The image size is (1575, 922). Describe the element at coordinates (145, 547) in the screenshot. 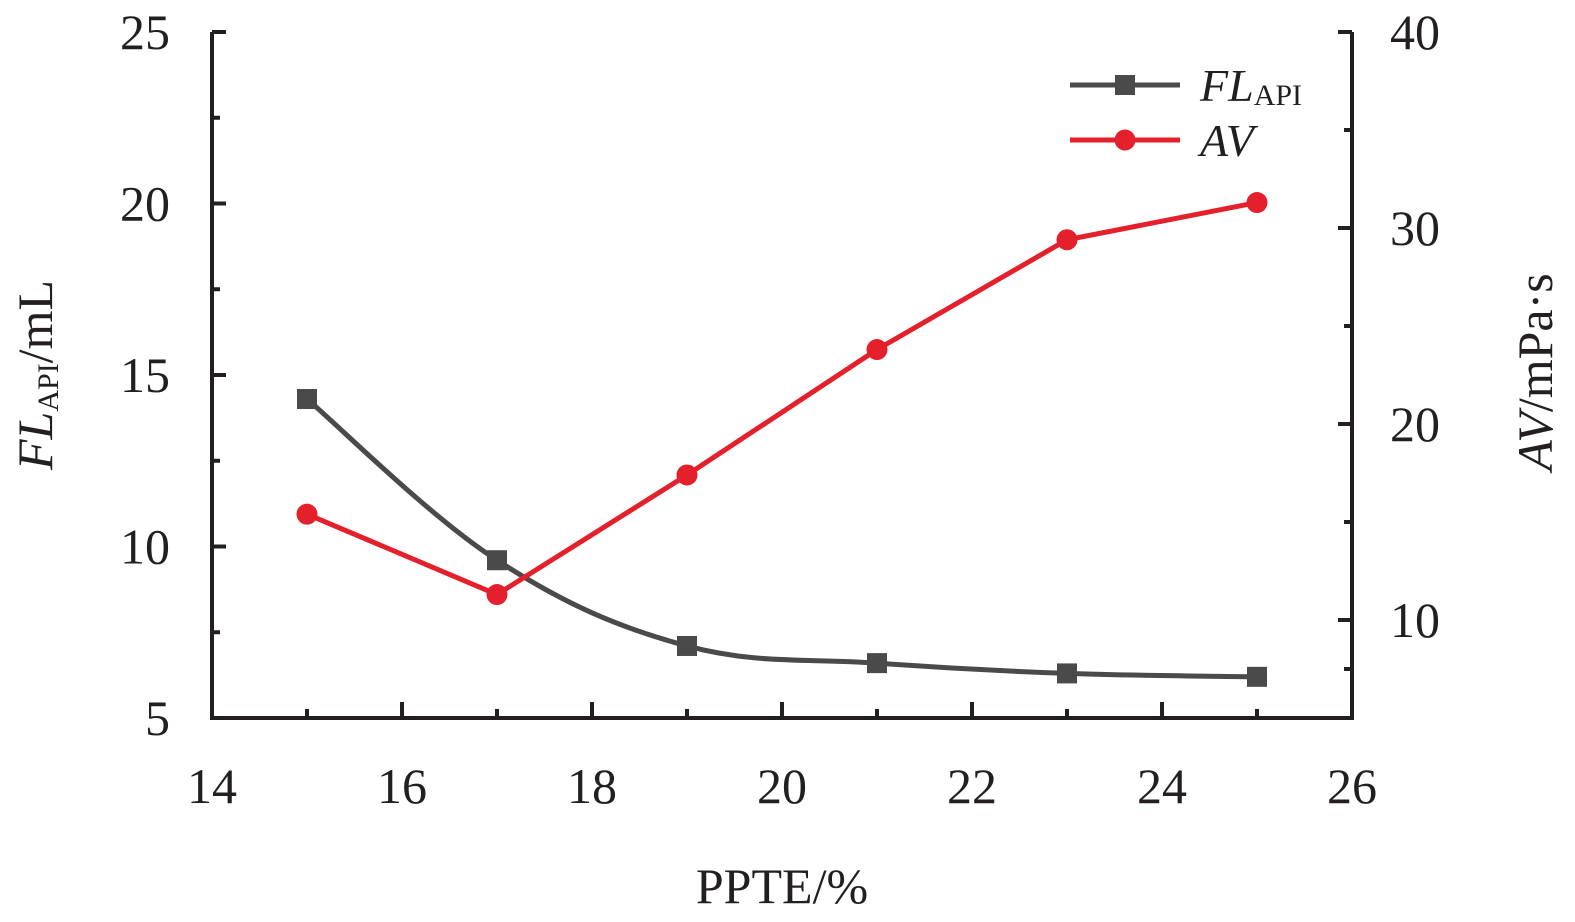

I see `y-left-tick-label: 10` at that location.